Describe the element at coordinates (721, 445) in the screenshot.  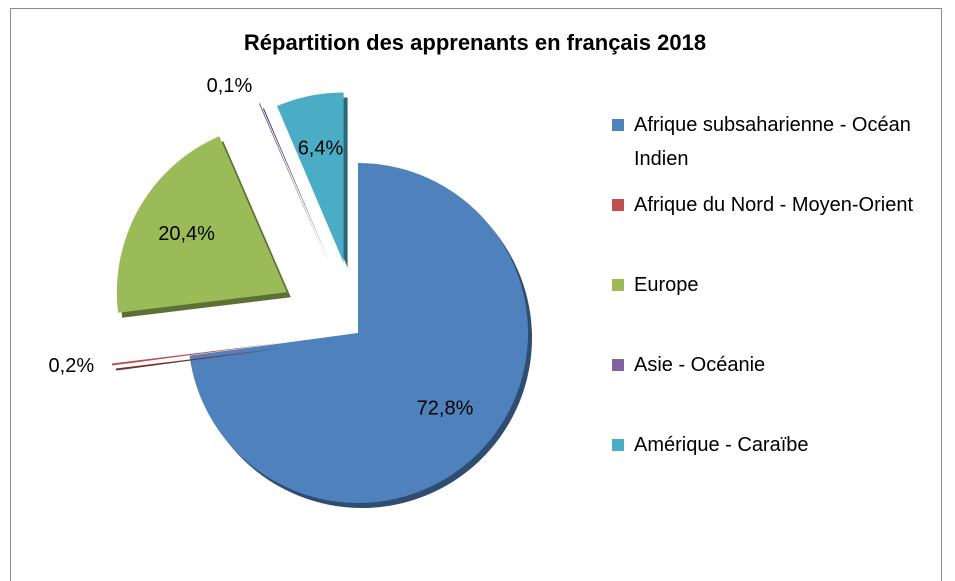
I see `legend-label: Amérique - Caraïbe` at that location.